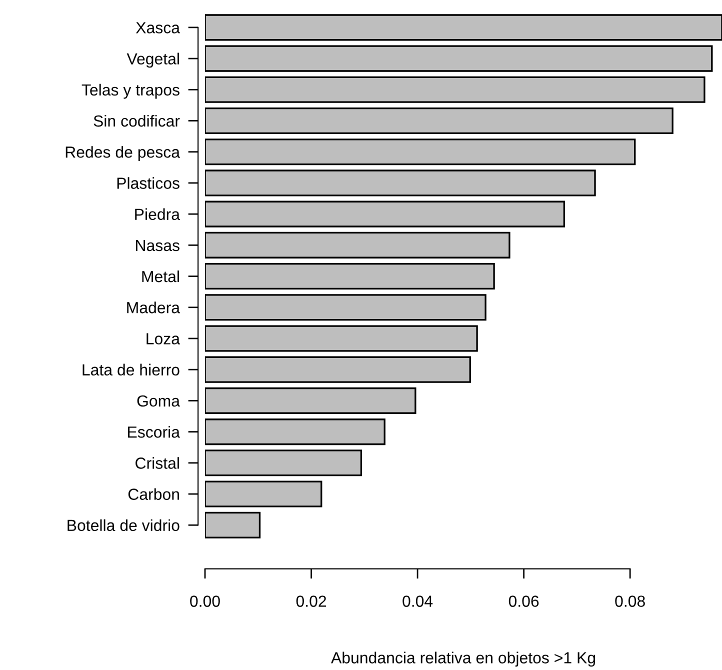  Describe the element at coordinates (157, 214) in the screenshot. I see `y-tick-label: Piedra` at that location.